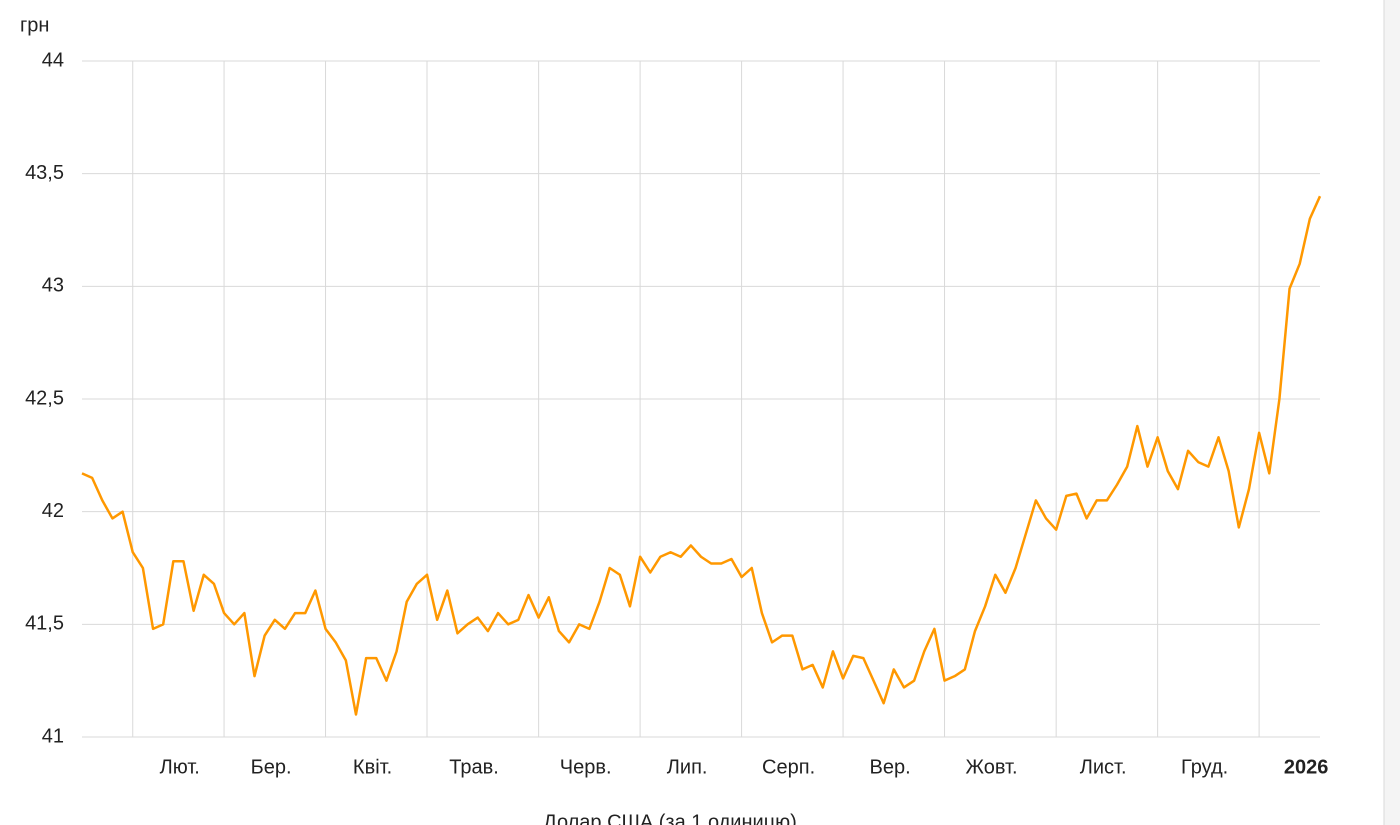 The height and width of the screenshot is (825, 1400). What do you see at coordinates (271, 767) in the screenshot?
I see `x-tick-label: Бер.` at bounding box center [271, 767].